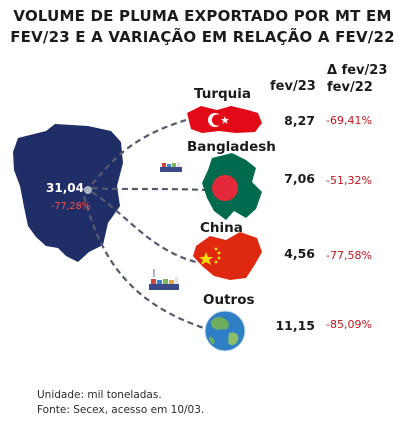 The image size is (405, 427). I want to click on column-header-value: fev/23, so click(293, 86).